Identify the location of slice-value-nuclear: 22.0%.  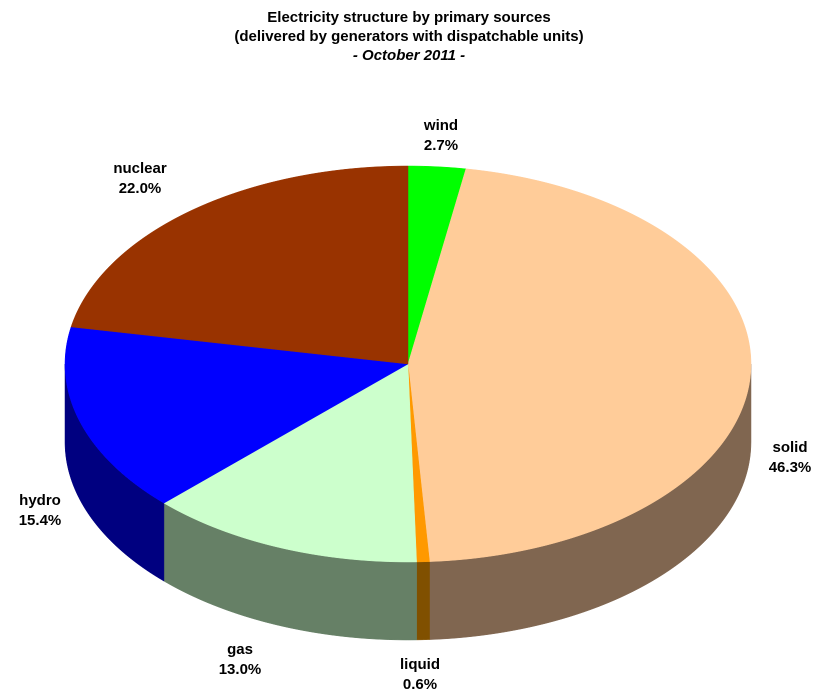
(140, 188).